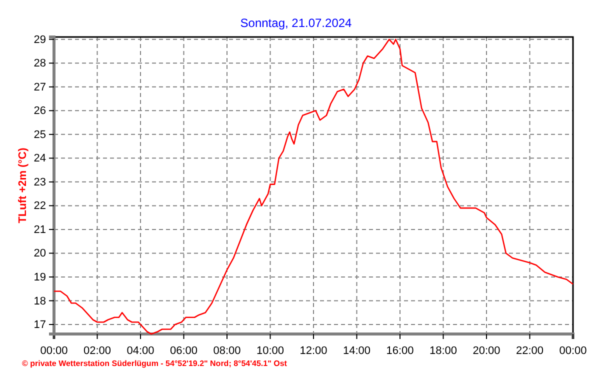 The image size is (592, 384). I want to click on x-tick-label: 06:00, so click(184, 351).